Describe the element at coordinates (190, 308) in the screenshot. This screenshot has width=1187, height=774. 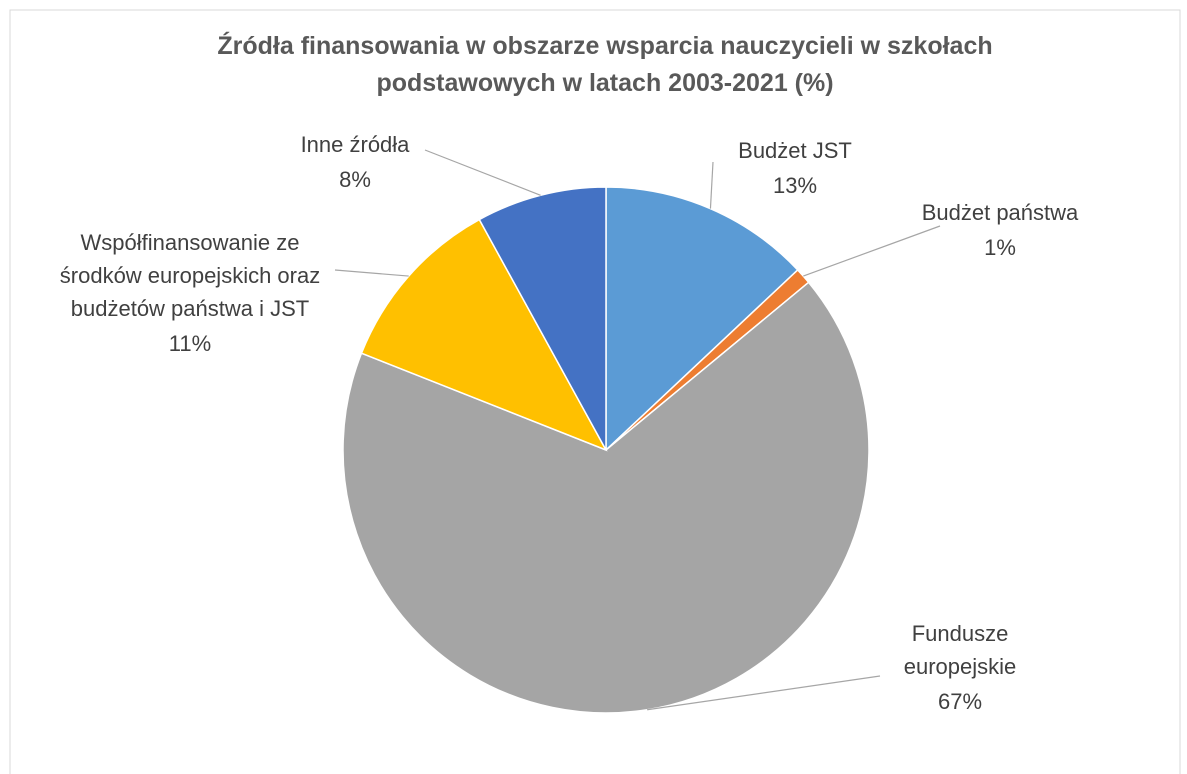
I see `text-line: budżetów państwa i JST` at that location.